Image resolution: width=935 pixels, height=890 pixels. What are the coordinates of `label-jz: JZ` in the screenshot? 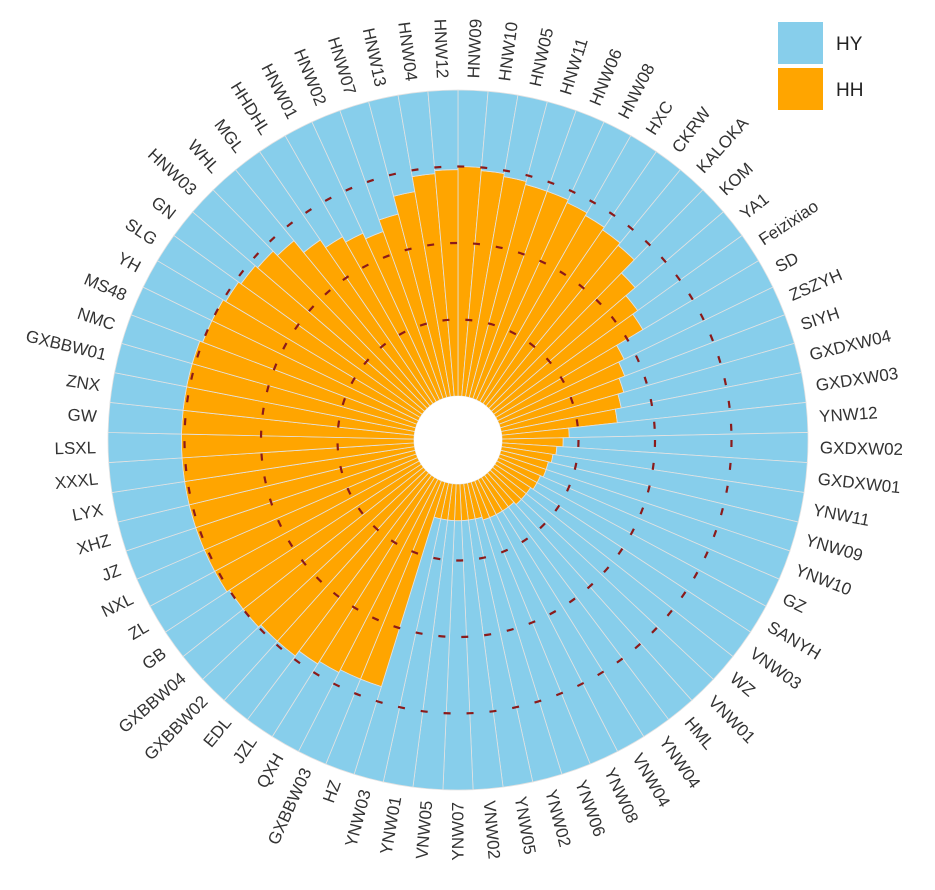 It's located at (111, 573).